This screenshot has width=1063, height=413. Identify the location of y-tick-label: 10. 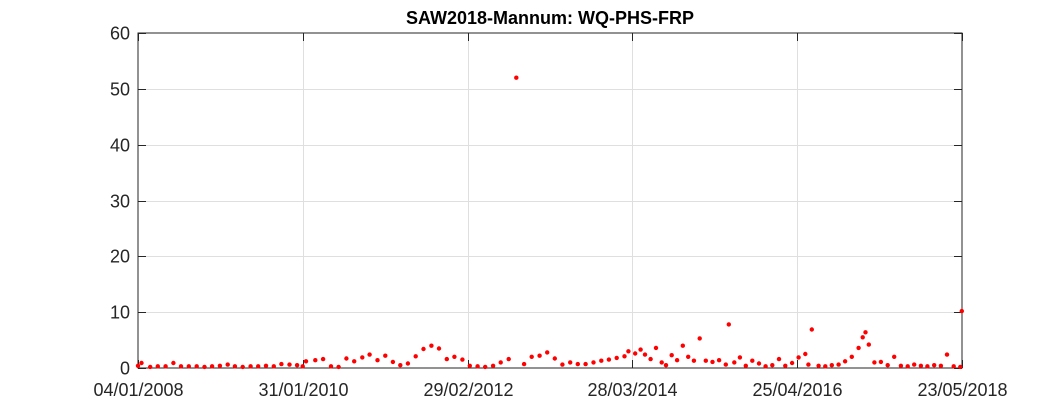
(120, 313).